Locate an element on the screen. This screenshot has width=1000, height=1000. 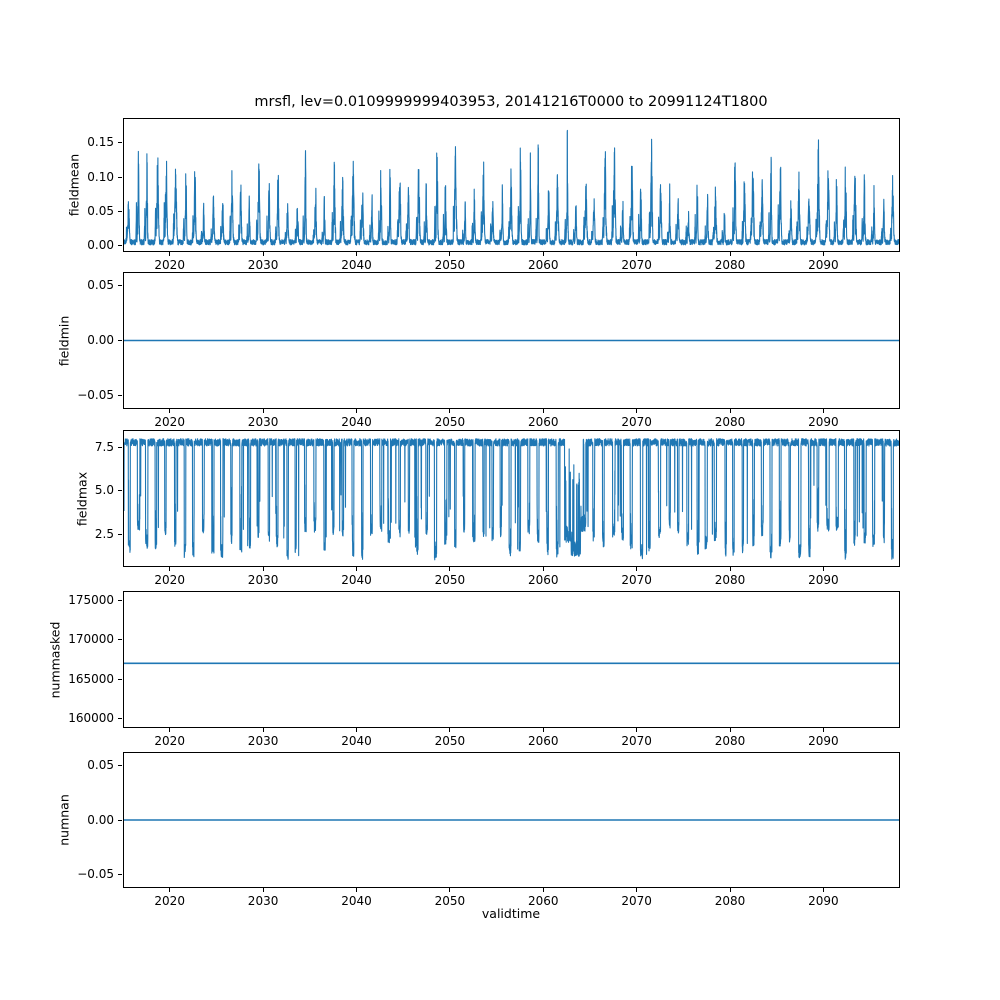
nummasked-plot-area is located at coordinates (511, 659).